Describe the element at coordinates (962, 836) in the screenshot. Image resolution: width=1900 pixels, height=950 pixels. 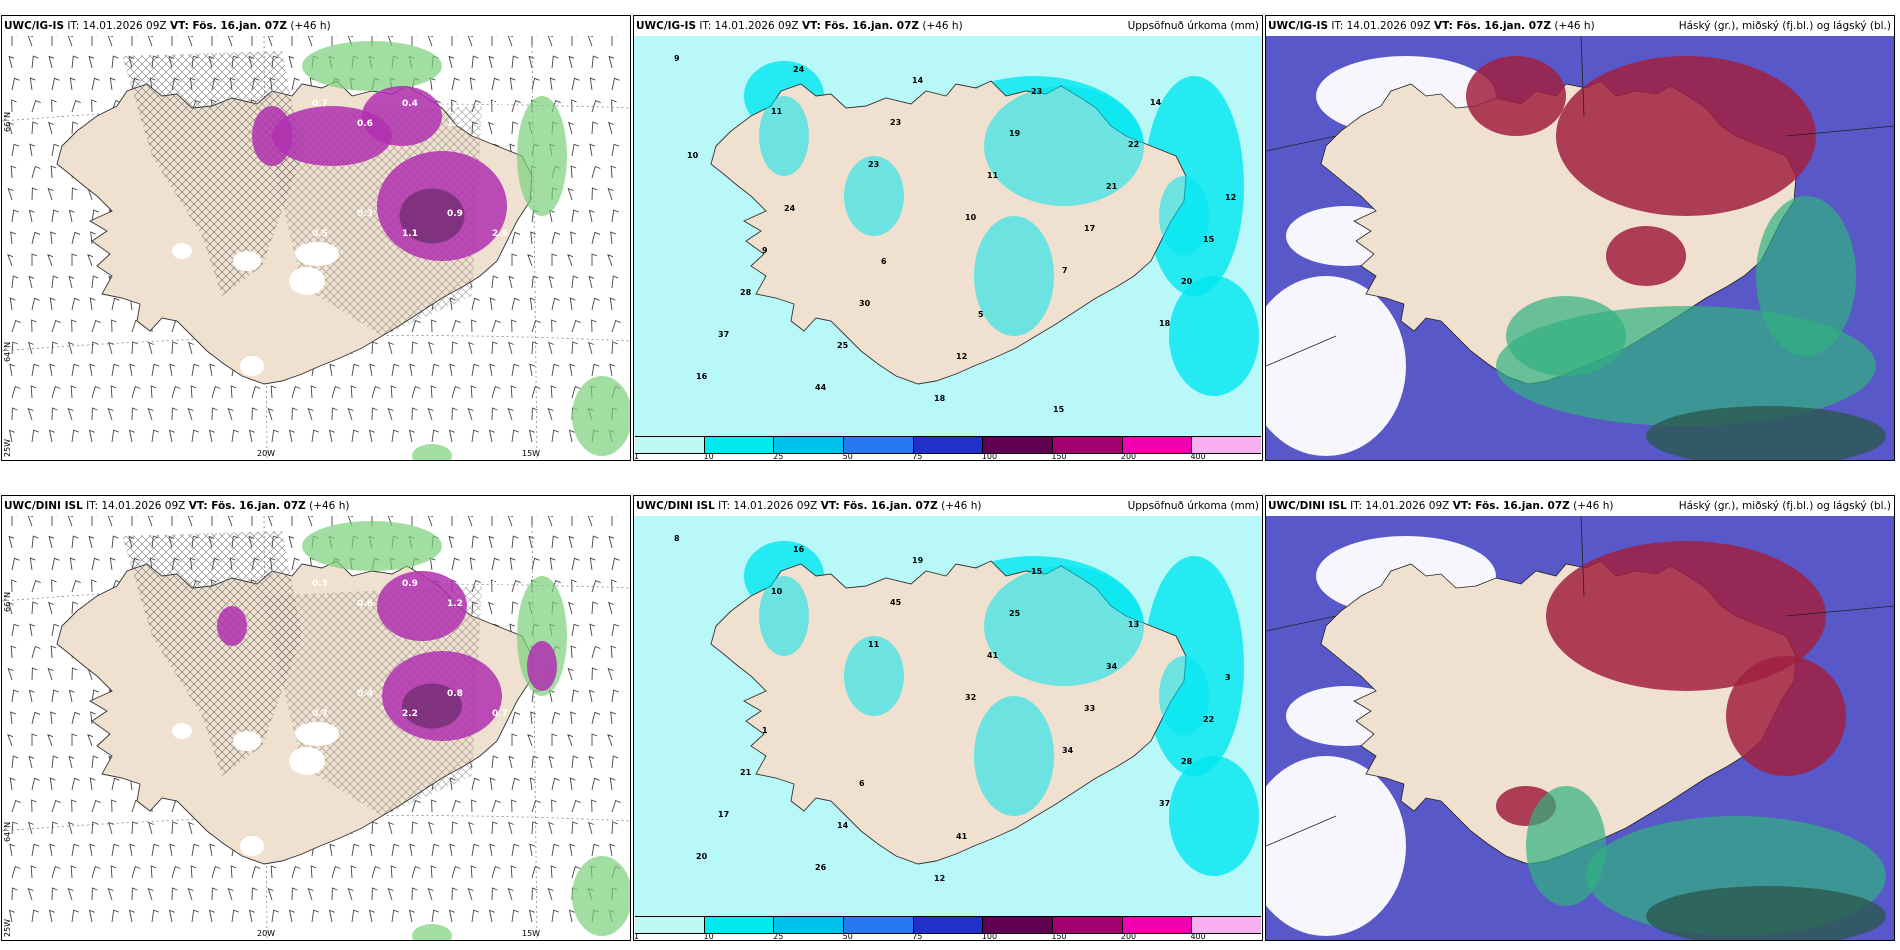
I see `precip-value-label: 41` at that location.